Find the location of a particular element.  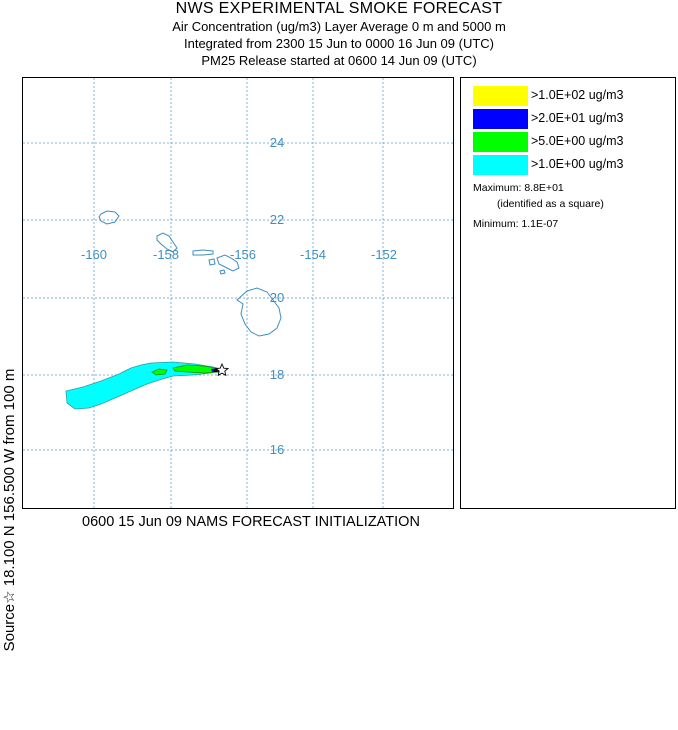

legend-label-2: >2.0E+01 ug/m3 is located at coordinates (577, 118).